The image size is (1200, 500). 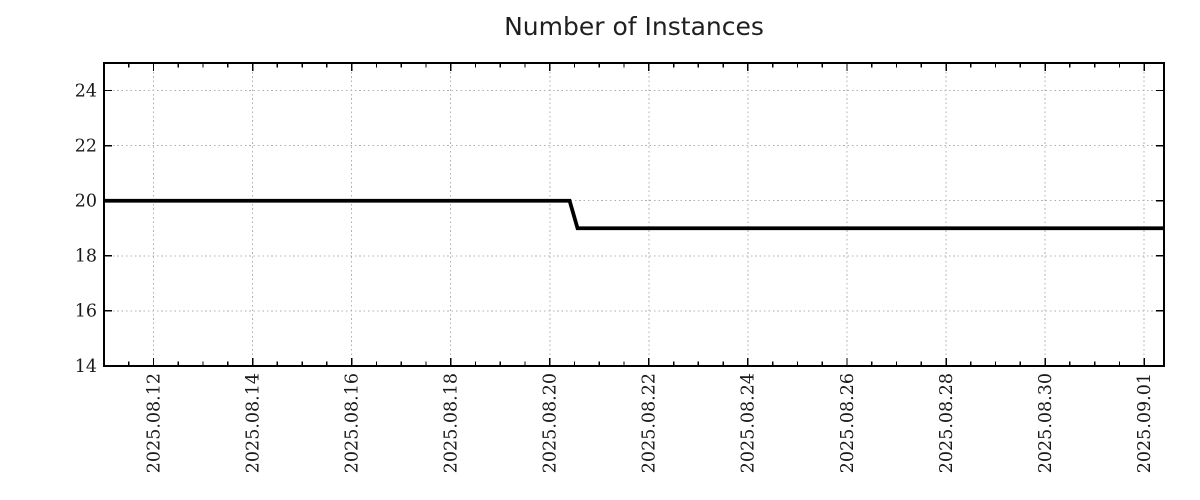 I want to click on y-tick-label: 24, so click(x=86, y=91).